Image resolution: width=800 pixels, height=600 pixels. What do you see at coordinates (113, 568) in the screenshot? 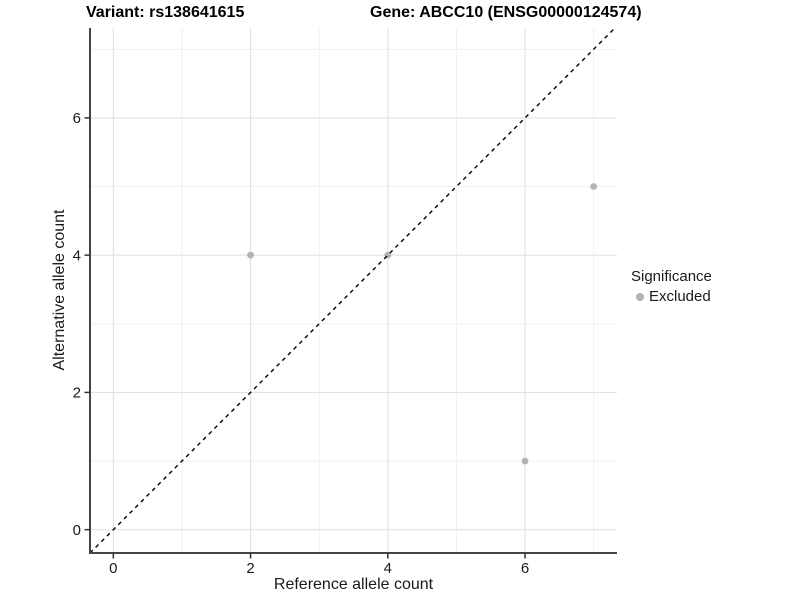
I see `x-tick-label: 0` at bounding box center [113, 568].